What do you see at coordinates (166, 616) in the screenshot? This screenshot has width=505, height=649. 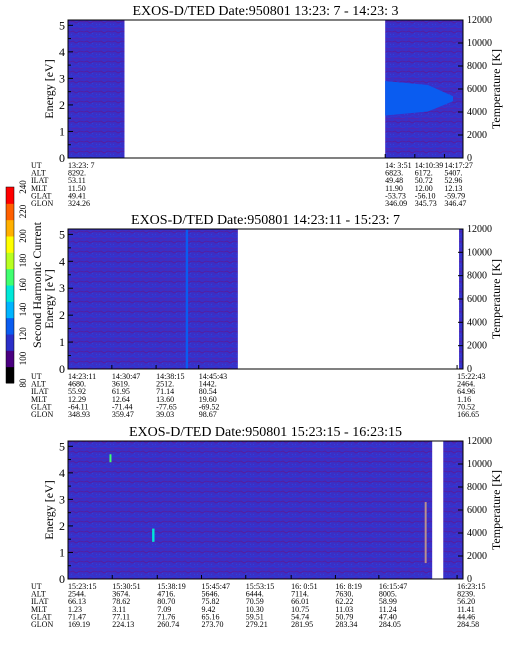 I see `ephemeris-value: 71.76` at bounding box center [166, 616].